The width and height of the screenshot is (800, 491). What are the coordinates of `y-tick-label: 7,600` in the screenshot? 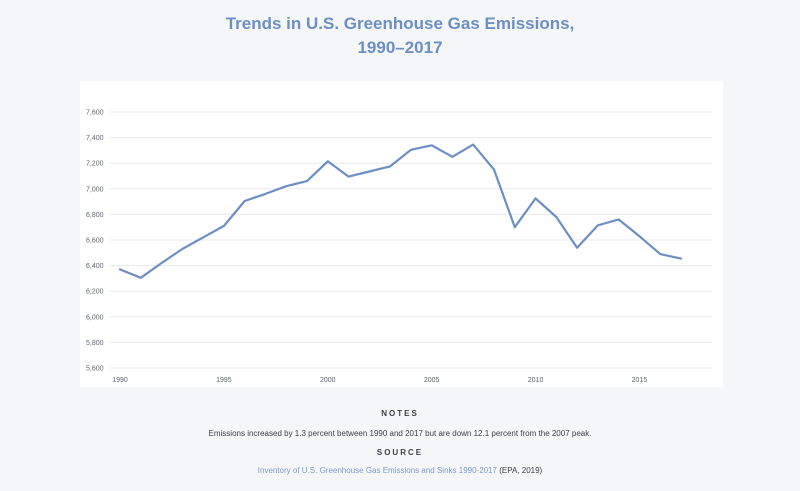 It's located at (95, 113).